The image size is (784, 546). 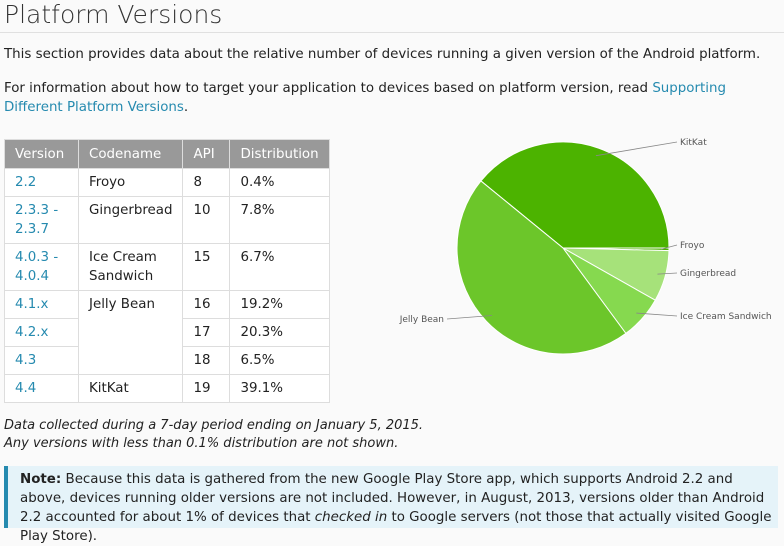 I want to click on table-row: 4.0.3 - 4.0.4 Ice Cream Sandwich 15 6.7%, so click(x=167, y=267).